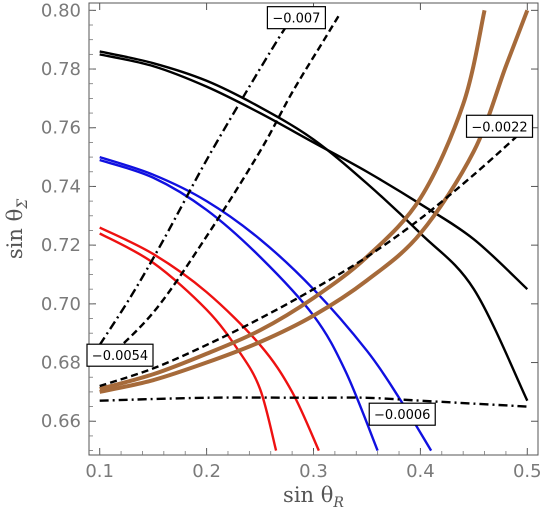 The height and width of the screenshot is (522, 545). What do you see at coordinates (61, 186) in the screenshot?
I see `y-tick-label: 0.74` at bounding box center [61, 186].